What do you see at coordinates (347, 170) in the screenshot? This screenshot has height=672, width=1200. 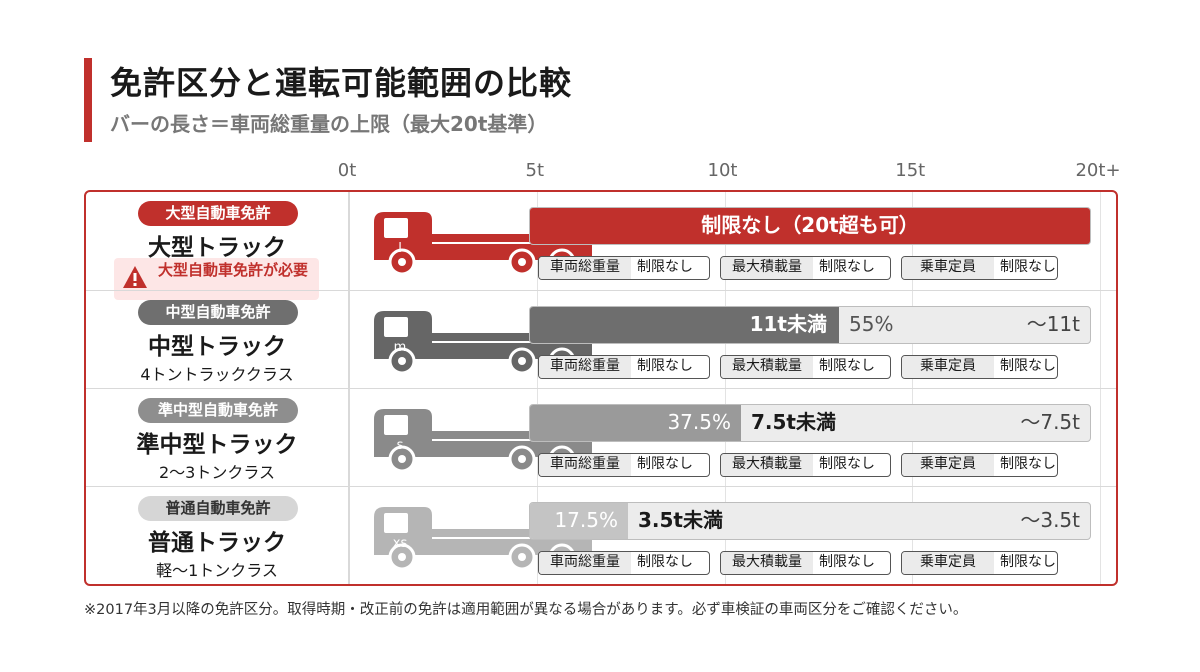 I see `x-tick-label: 0t` at bounding box center [347, 170].